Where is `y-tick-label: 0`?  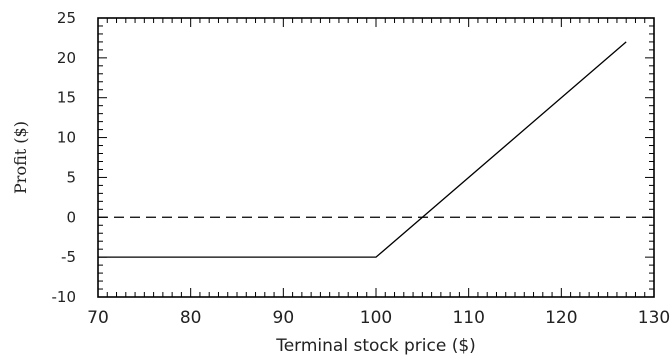 y-tick-label: 0 is located at coordinates (71, 217).